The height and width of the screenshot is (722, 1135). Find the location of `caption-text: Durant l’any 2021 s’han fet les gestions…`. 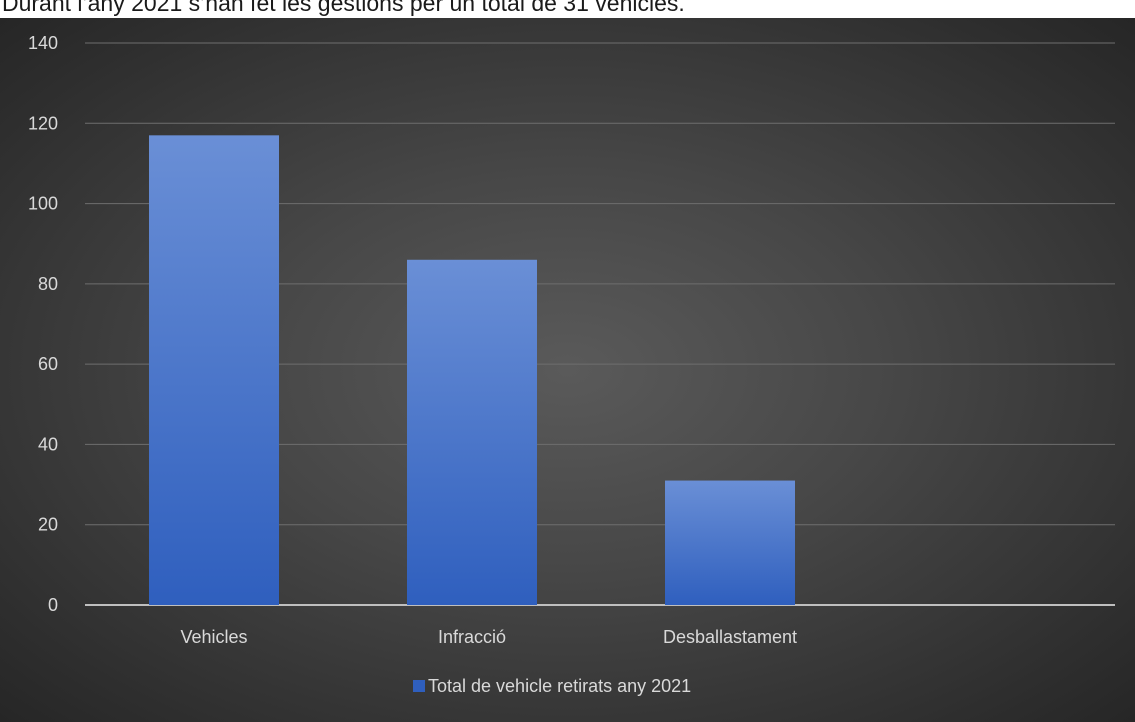

caption-text: Durant l’any 2021 s’han fet les gestions… is located at coordinates (343, 8).